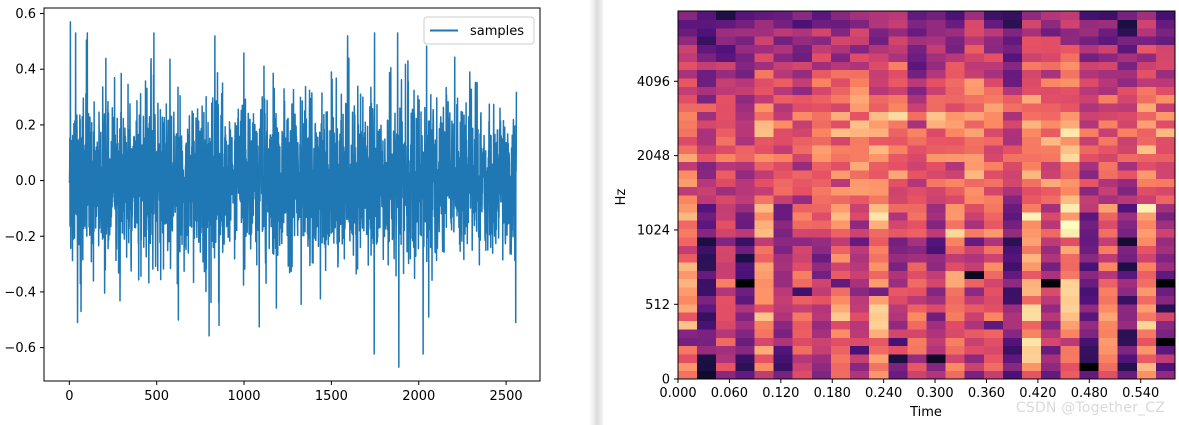 The height and width of the screenshot is (425, 1179). Describe the element at coordinates (418, 396) in the screenshot. I see `x-tick-label: 2000` at that location.